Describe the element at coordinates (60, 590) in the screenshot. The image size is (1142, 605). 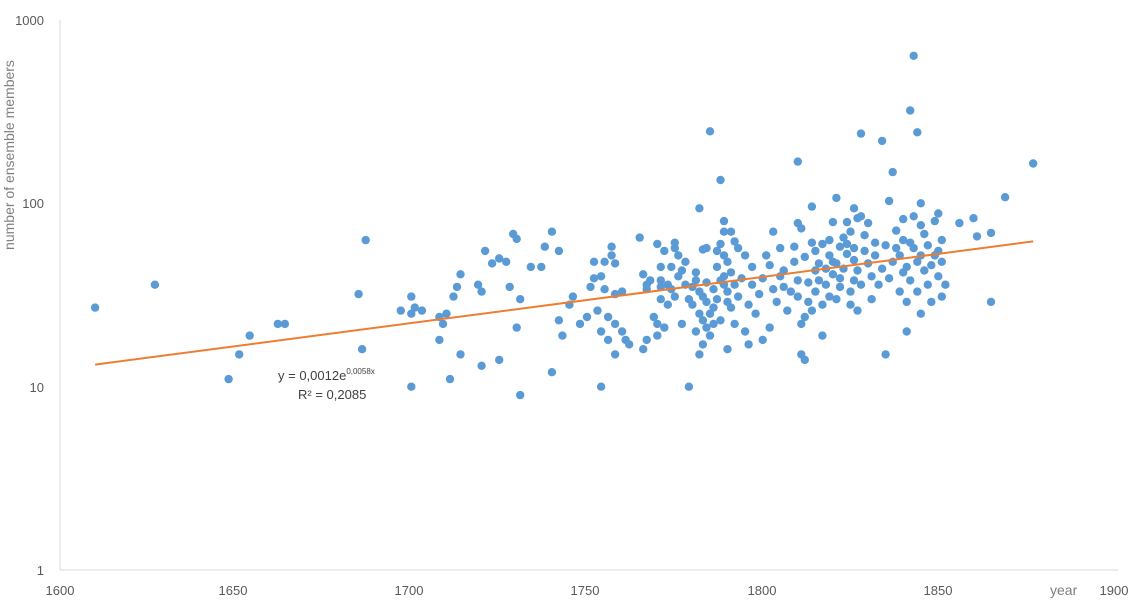
I see `x-tick-label: 1600` at that location.